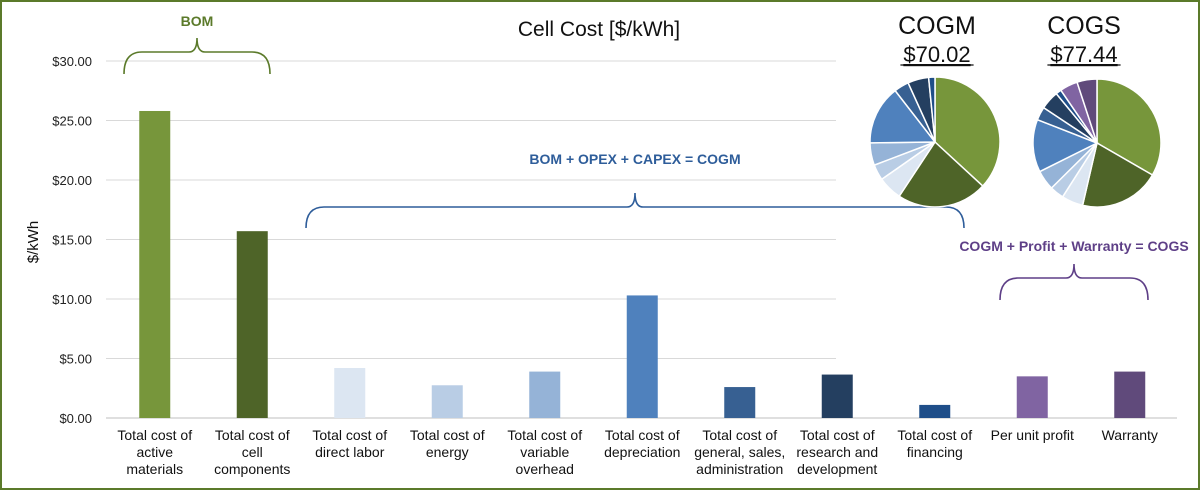  Describe the element at coordinates (642, 443) in the screenshot. I see `x-tick-label: Total cost of depreciation` at that location.